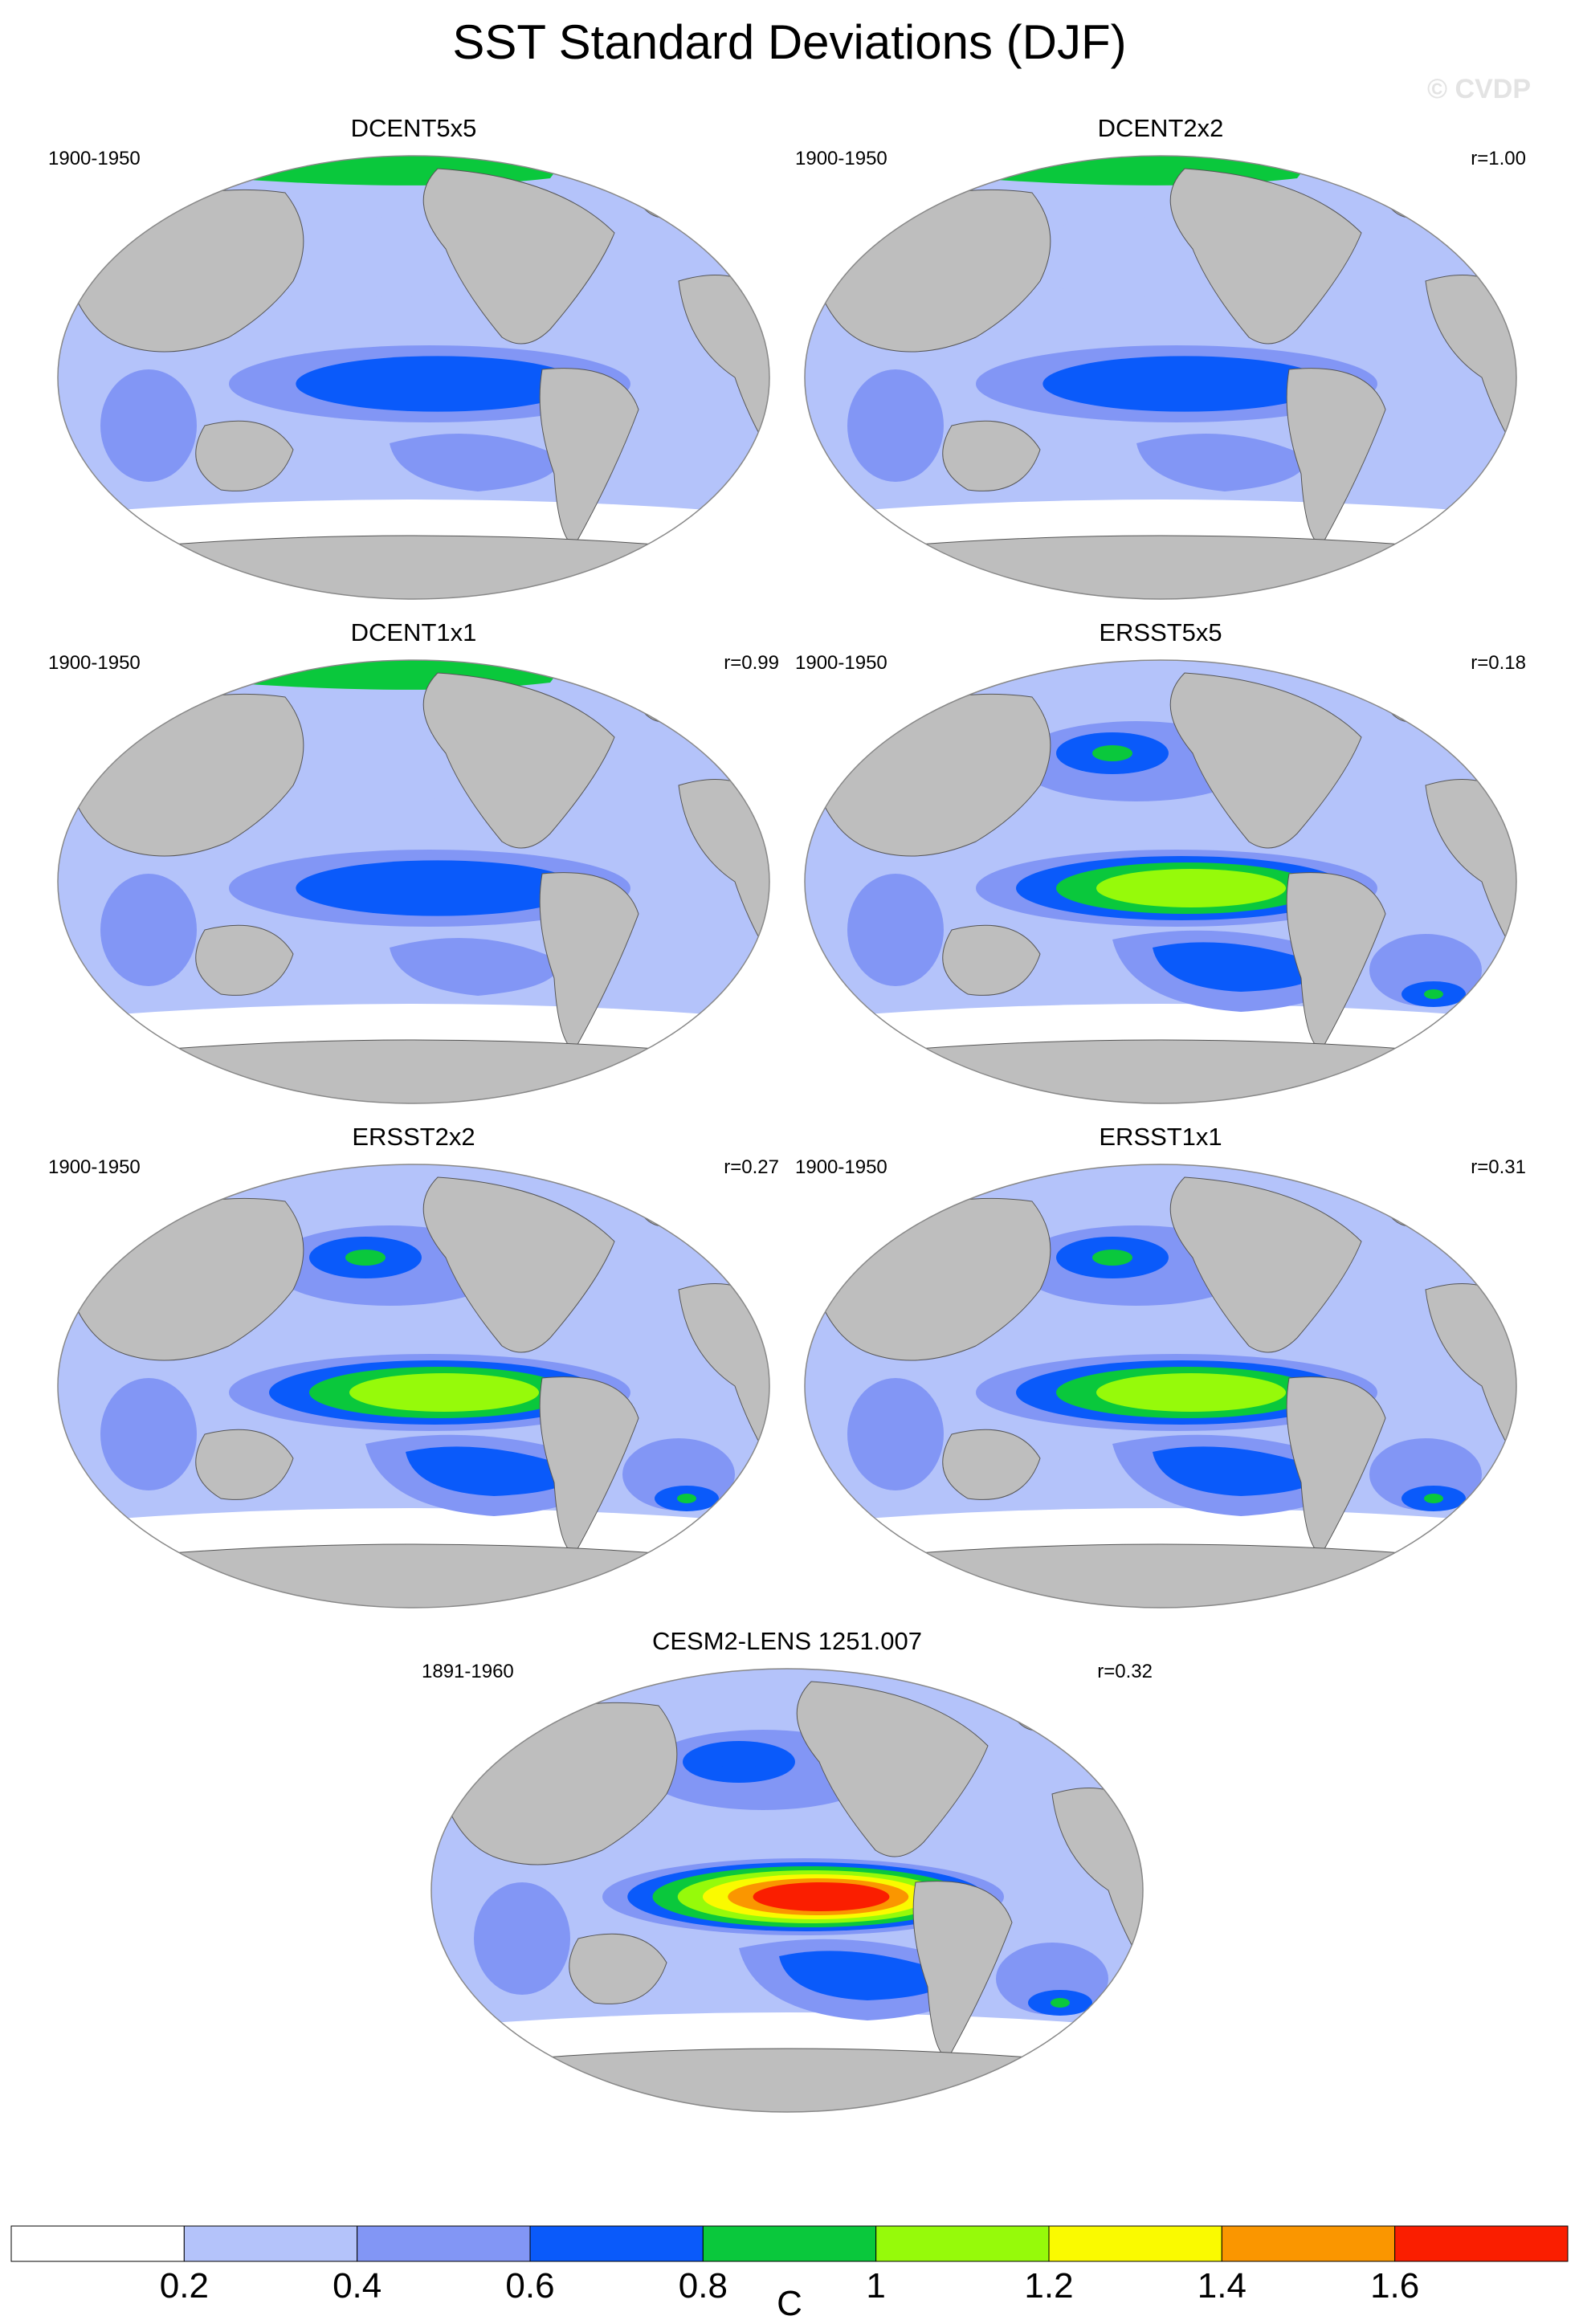  Describe the element at coordinates (789, 2304) in the screenshot. I see `colorbar-unit-label: C` at that location.